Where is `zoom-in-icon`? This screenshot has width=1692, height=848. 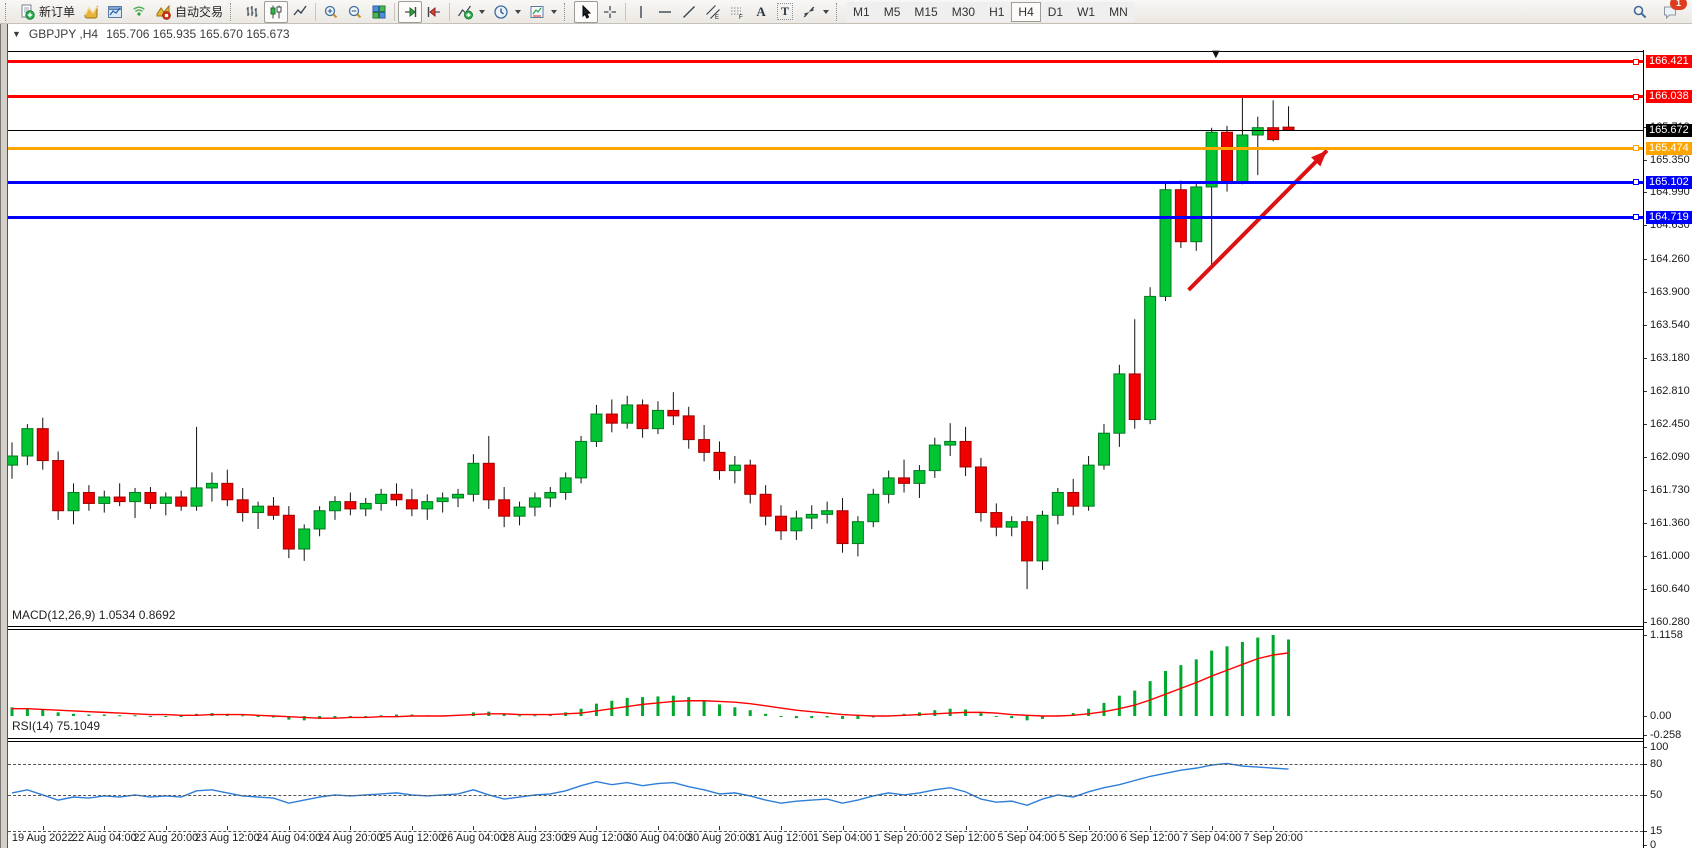
zoom-in-icon is located at coordinates (331, 11).